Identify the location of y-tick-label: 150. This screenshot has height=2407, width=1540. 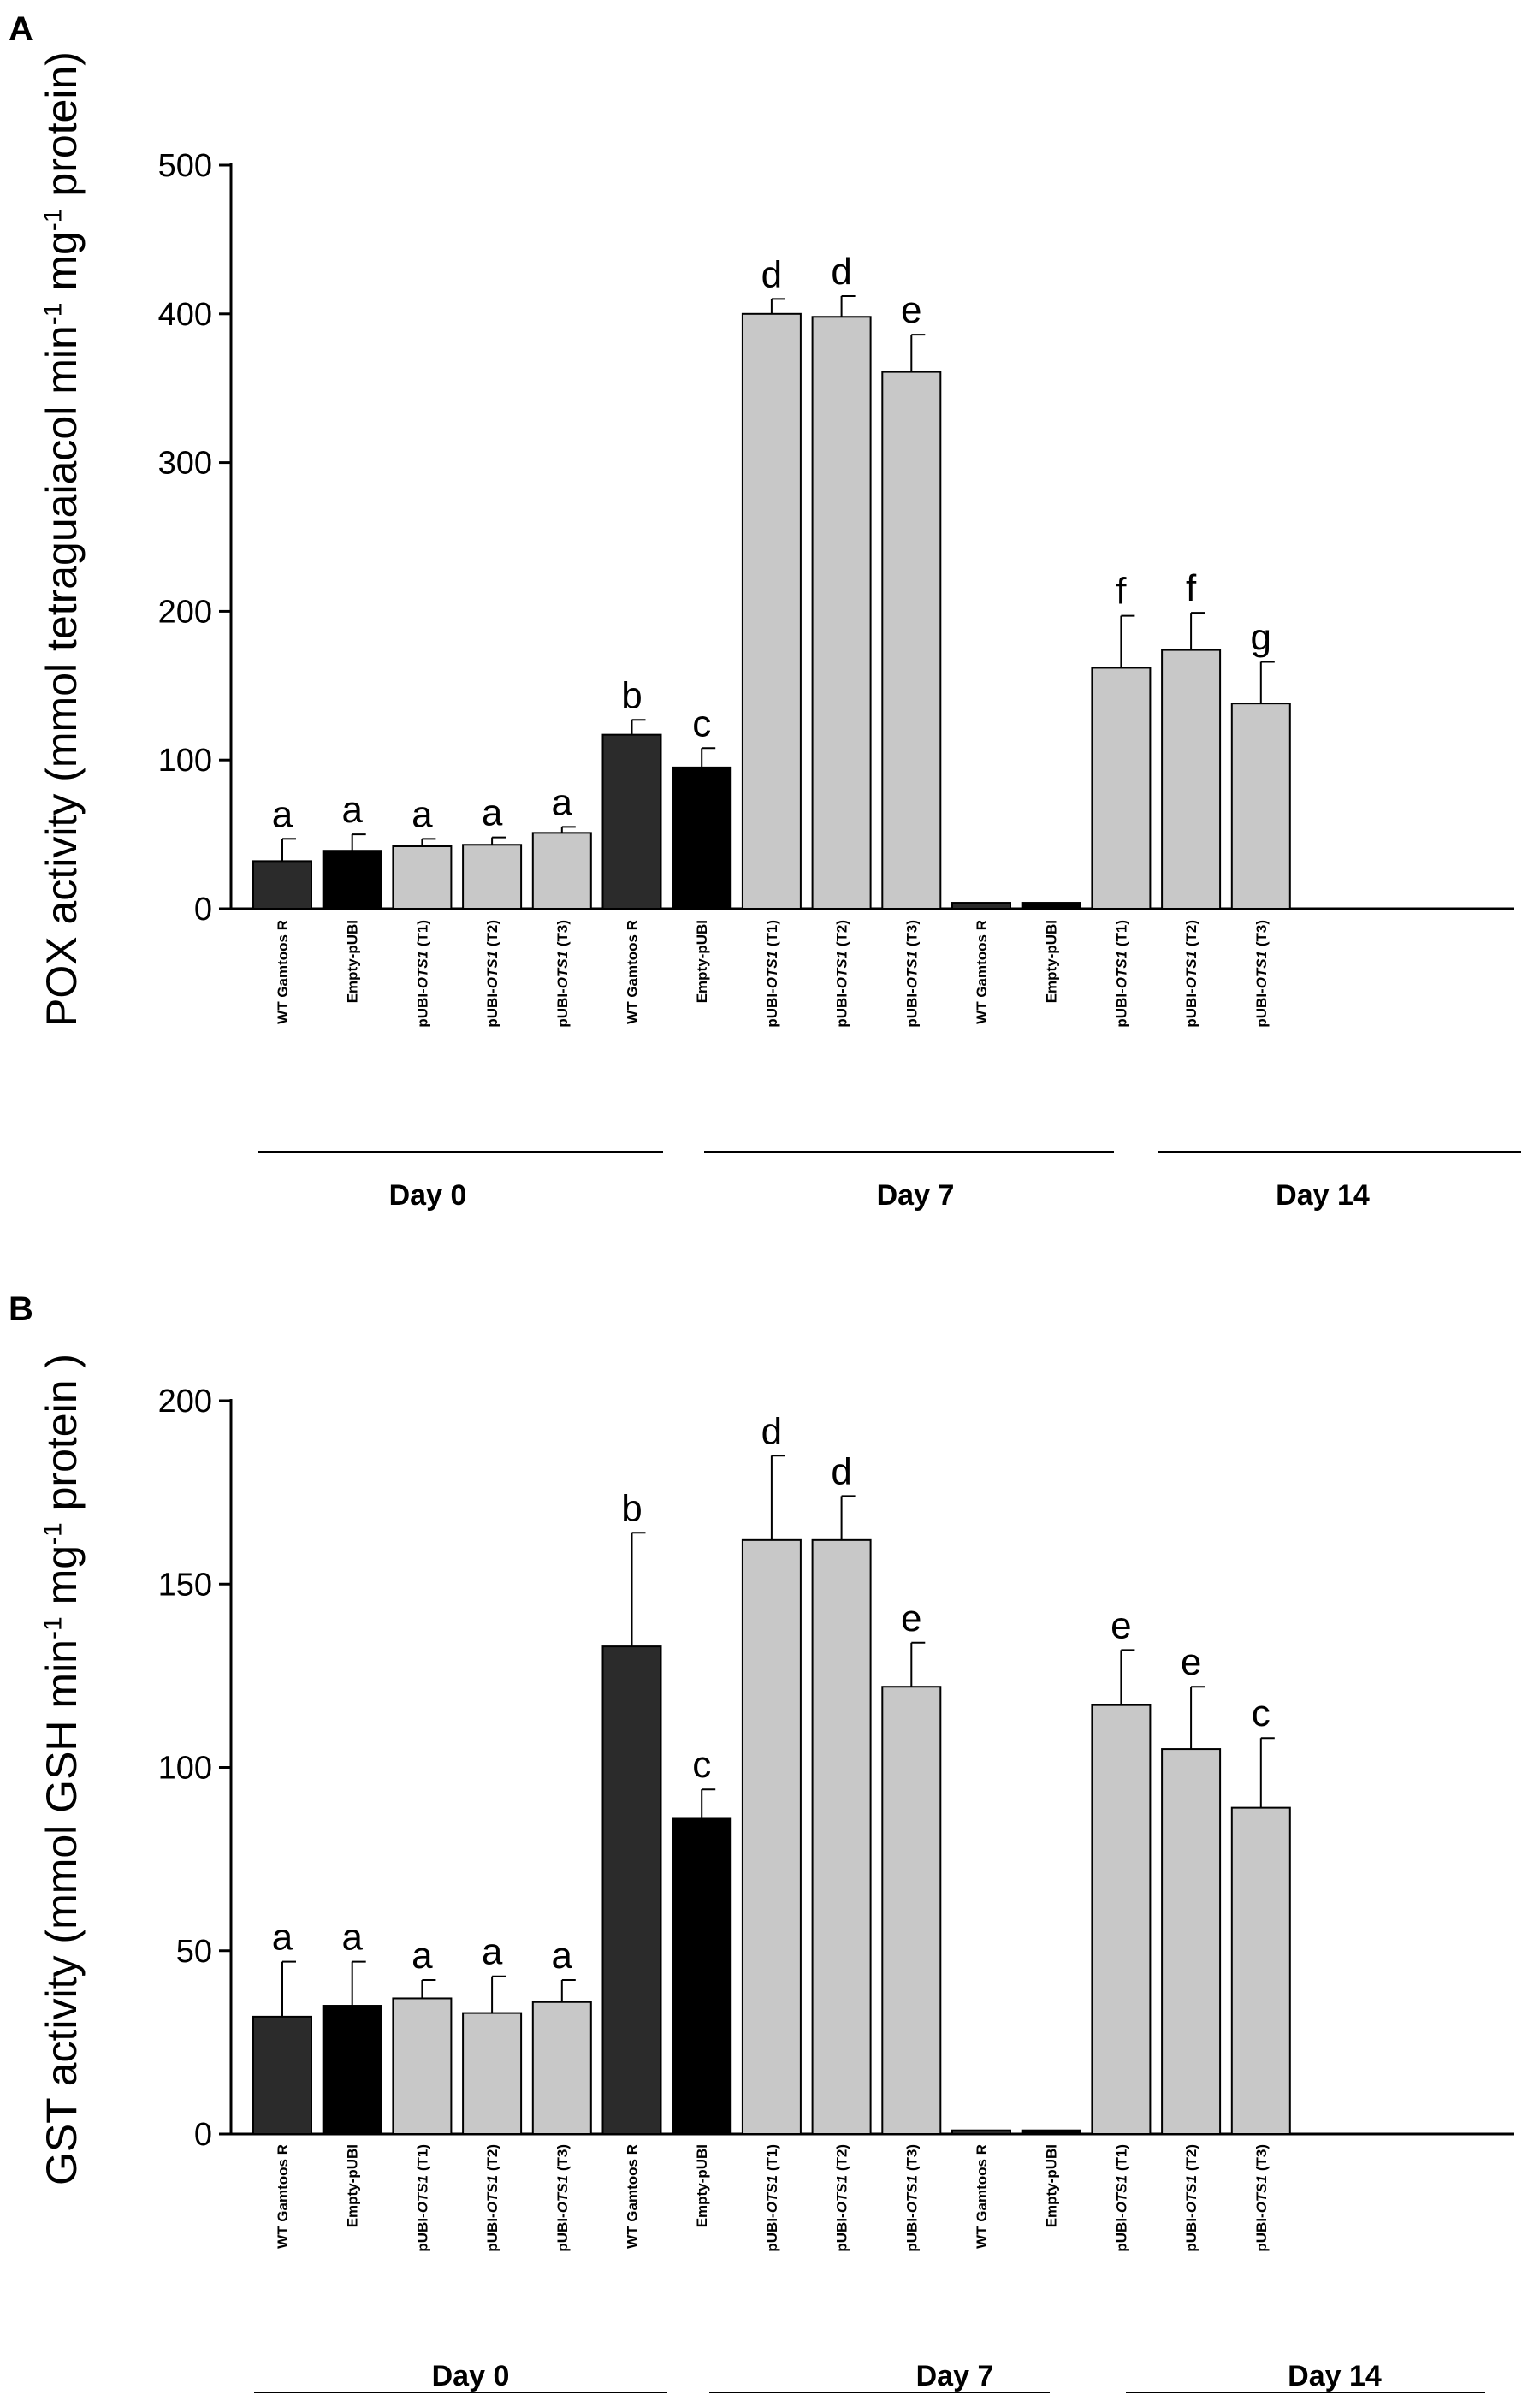
(185, 1585).